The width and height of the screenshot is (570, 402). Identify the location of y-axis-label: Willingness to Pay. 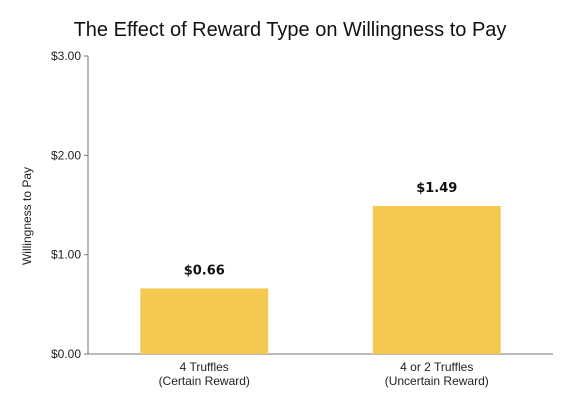
(27, 216).